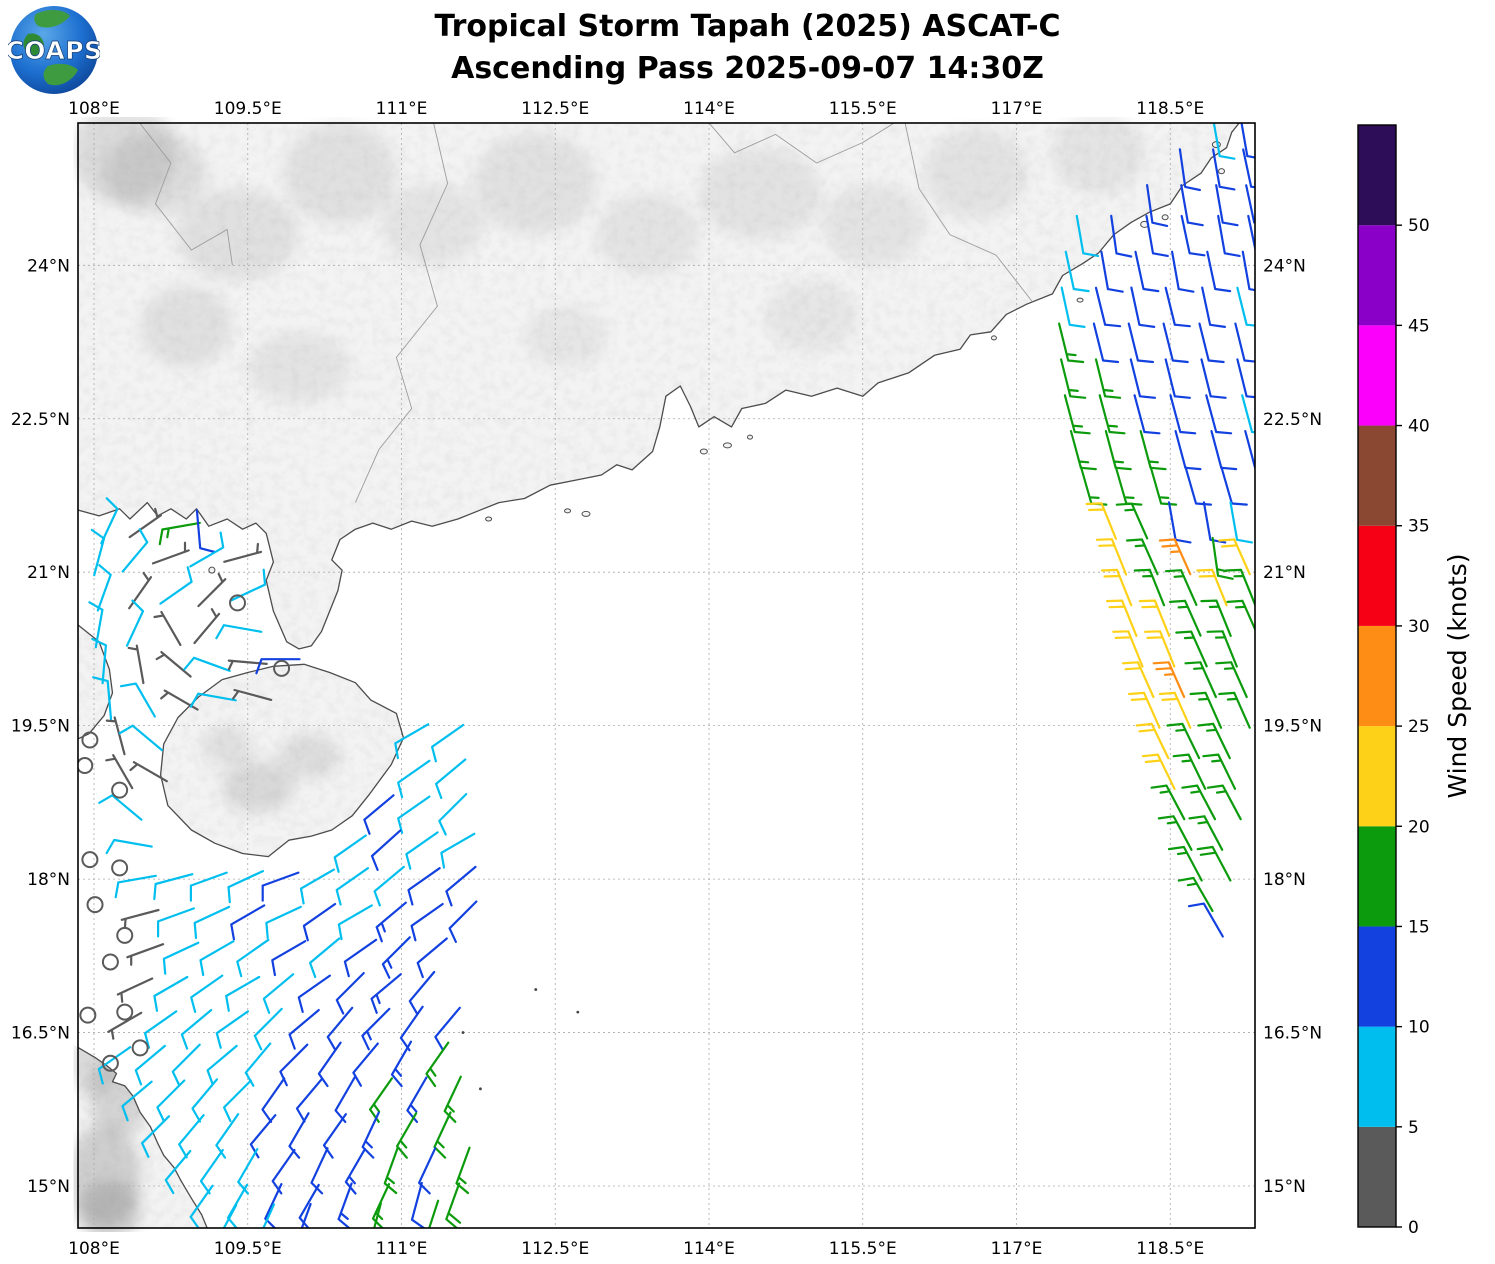  What do you see at coordinates (1419, 927) in the screenshot?
I see `colorbar-tick-label: 15` at bounding box center [1419, 927].